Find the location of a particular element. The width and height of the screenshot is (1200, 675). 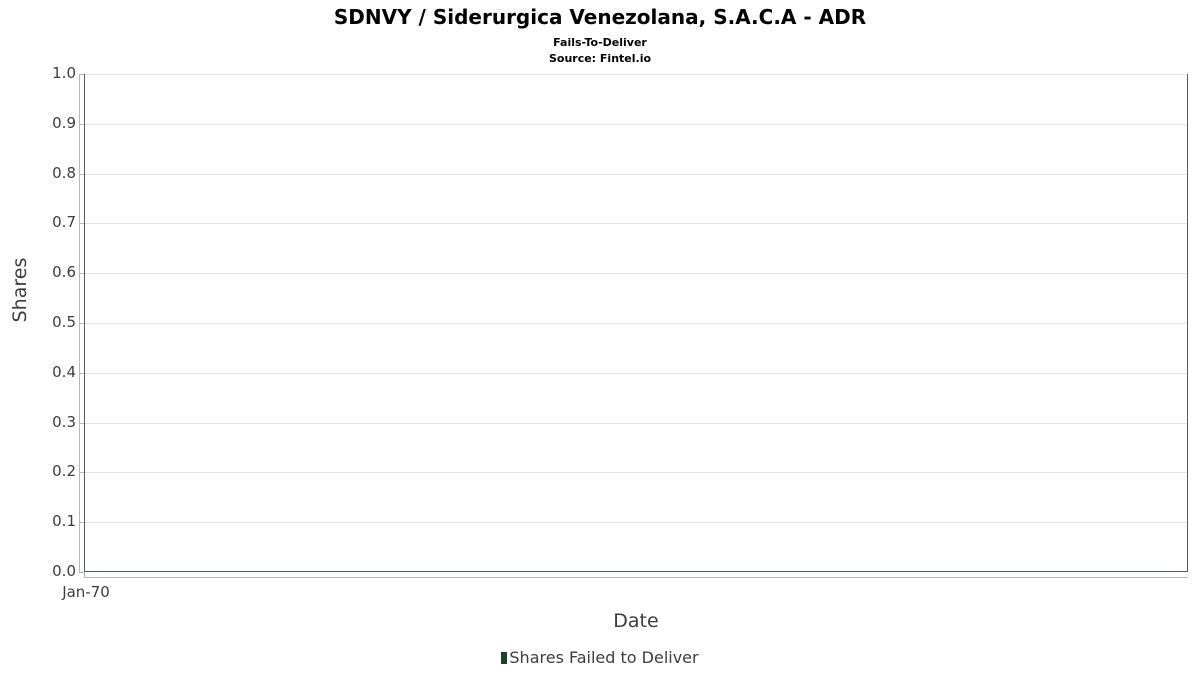

y-tick-label: 0.0 is located at coordinates (64, 571).